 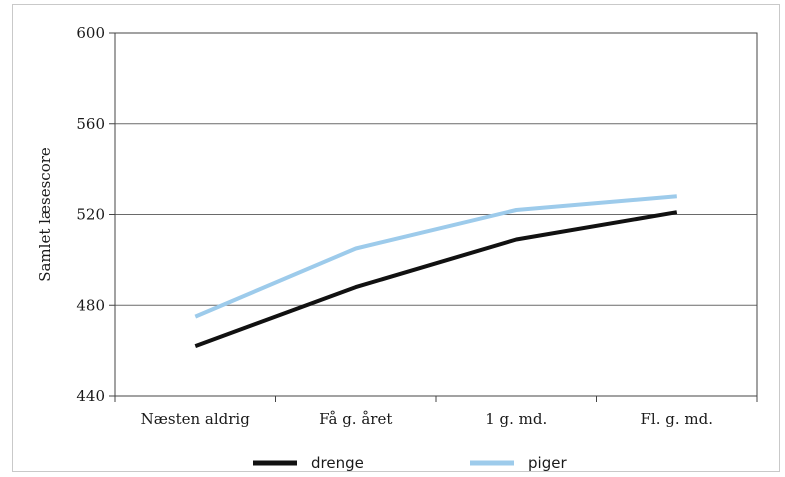 What do you see at coordinates (516, 419) in the screenshot?
I see `x-tick-label: 1 g. md.` at bounding box center [516, 419].